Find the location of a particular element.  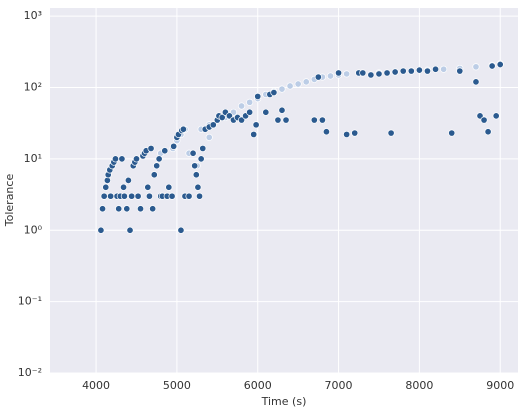

y-axis-label: Tolerance is located at coordinates (9, 201).